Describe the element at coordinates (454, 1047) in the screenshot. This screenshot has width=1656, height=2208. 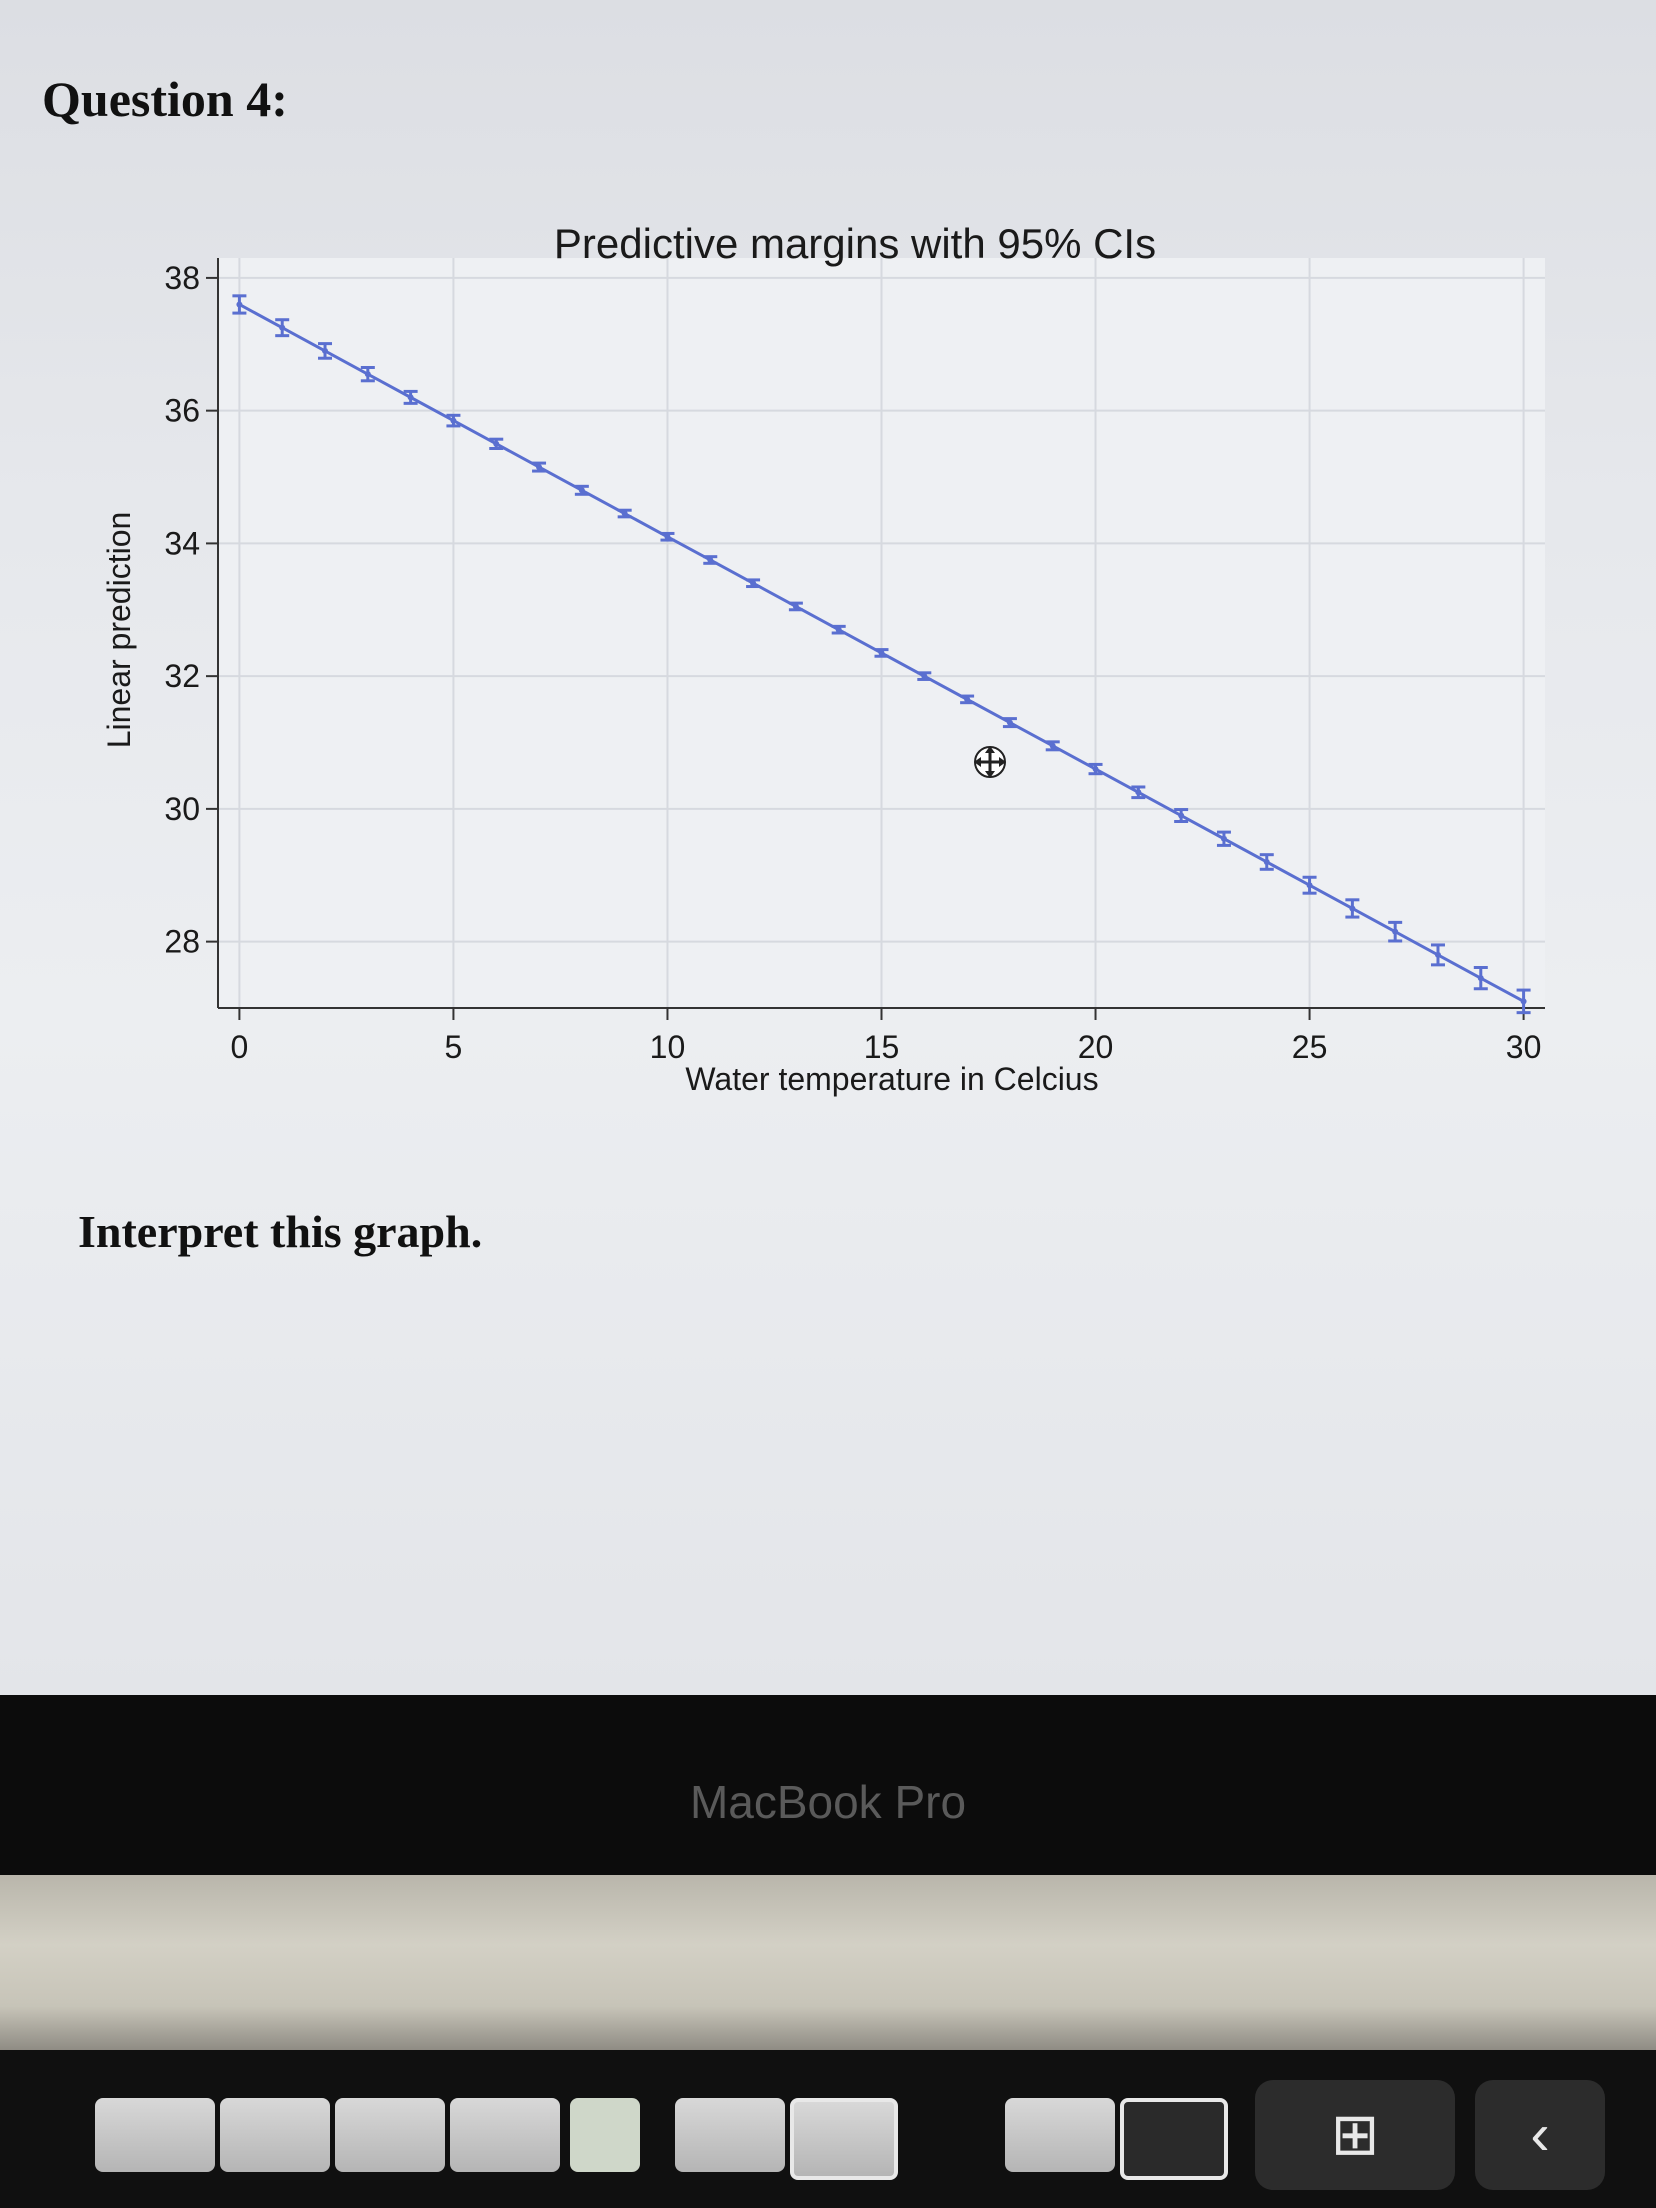
I see `x-tick-label: 5` at that location.